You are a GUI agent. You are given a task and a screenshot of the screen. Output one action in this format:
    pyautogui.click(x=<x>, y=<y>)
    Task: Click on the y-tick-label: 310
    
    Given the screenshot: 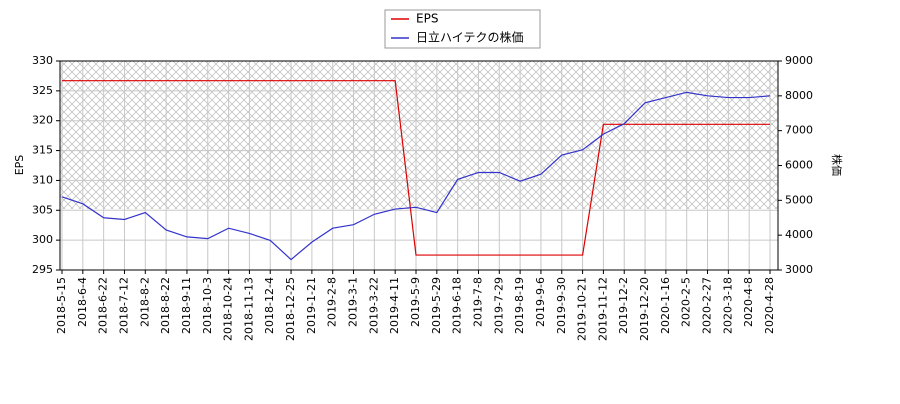 What is the action you would take?
    pyautogui.click(x=42, y=179)
    